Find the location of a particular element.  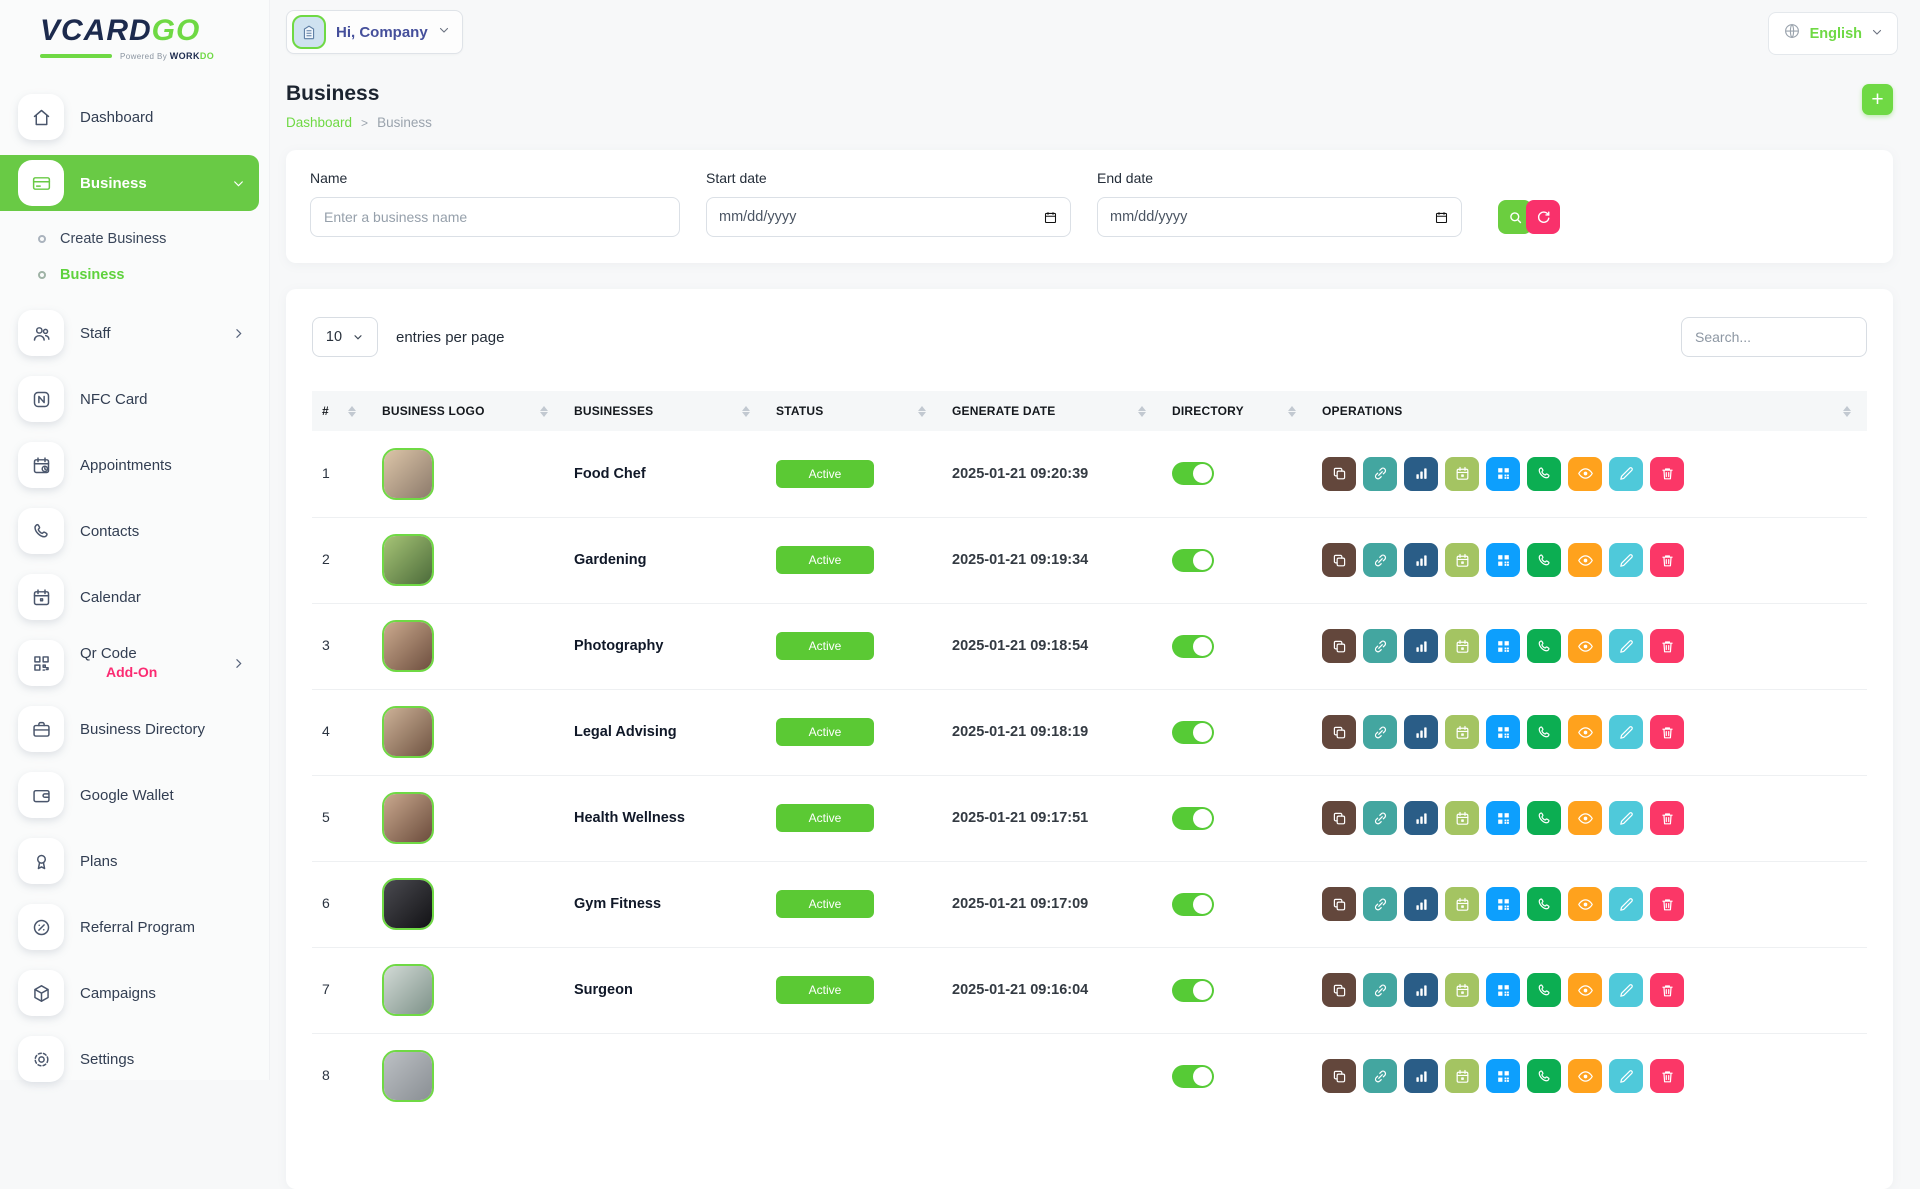

column-header-businesses: BUSINESSES is located at coordinates (665, 411).